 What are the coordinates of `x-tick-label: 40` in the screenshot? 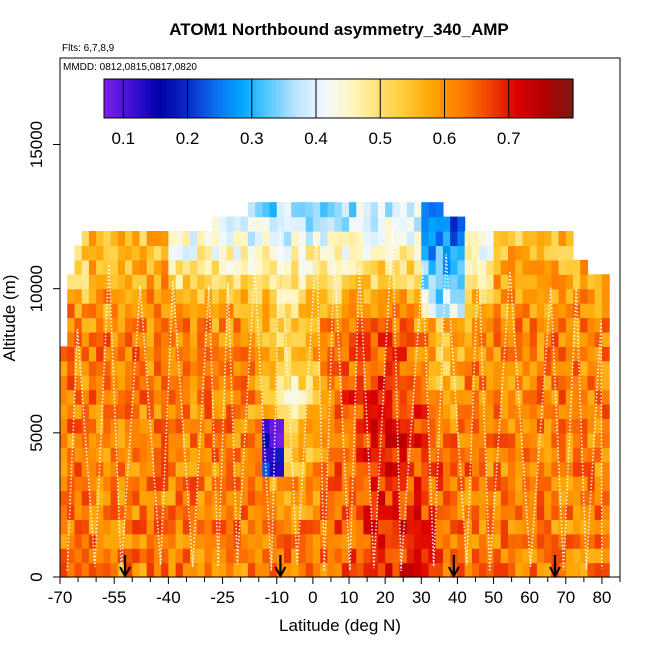 It's located at (457, 597).